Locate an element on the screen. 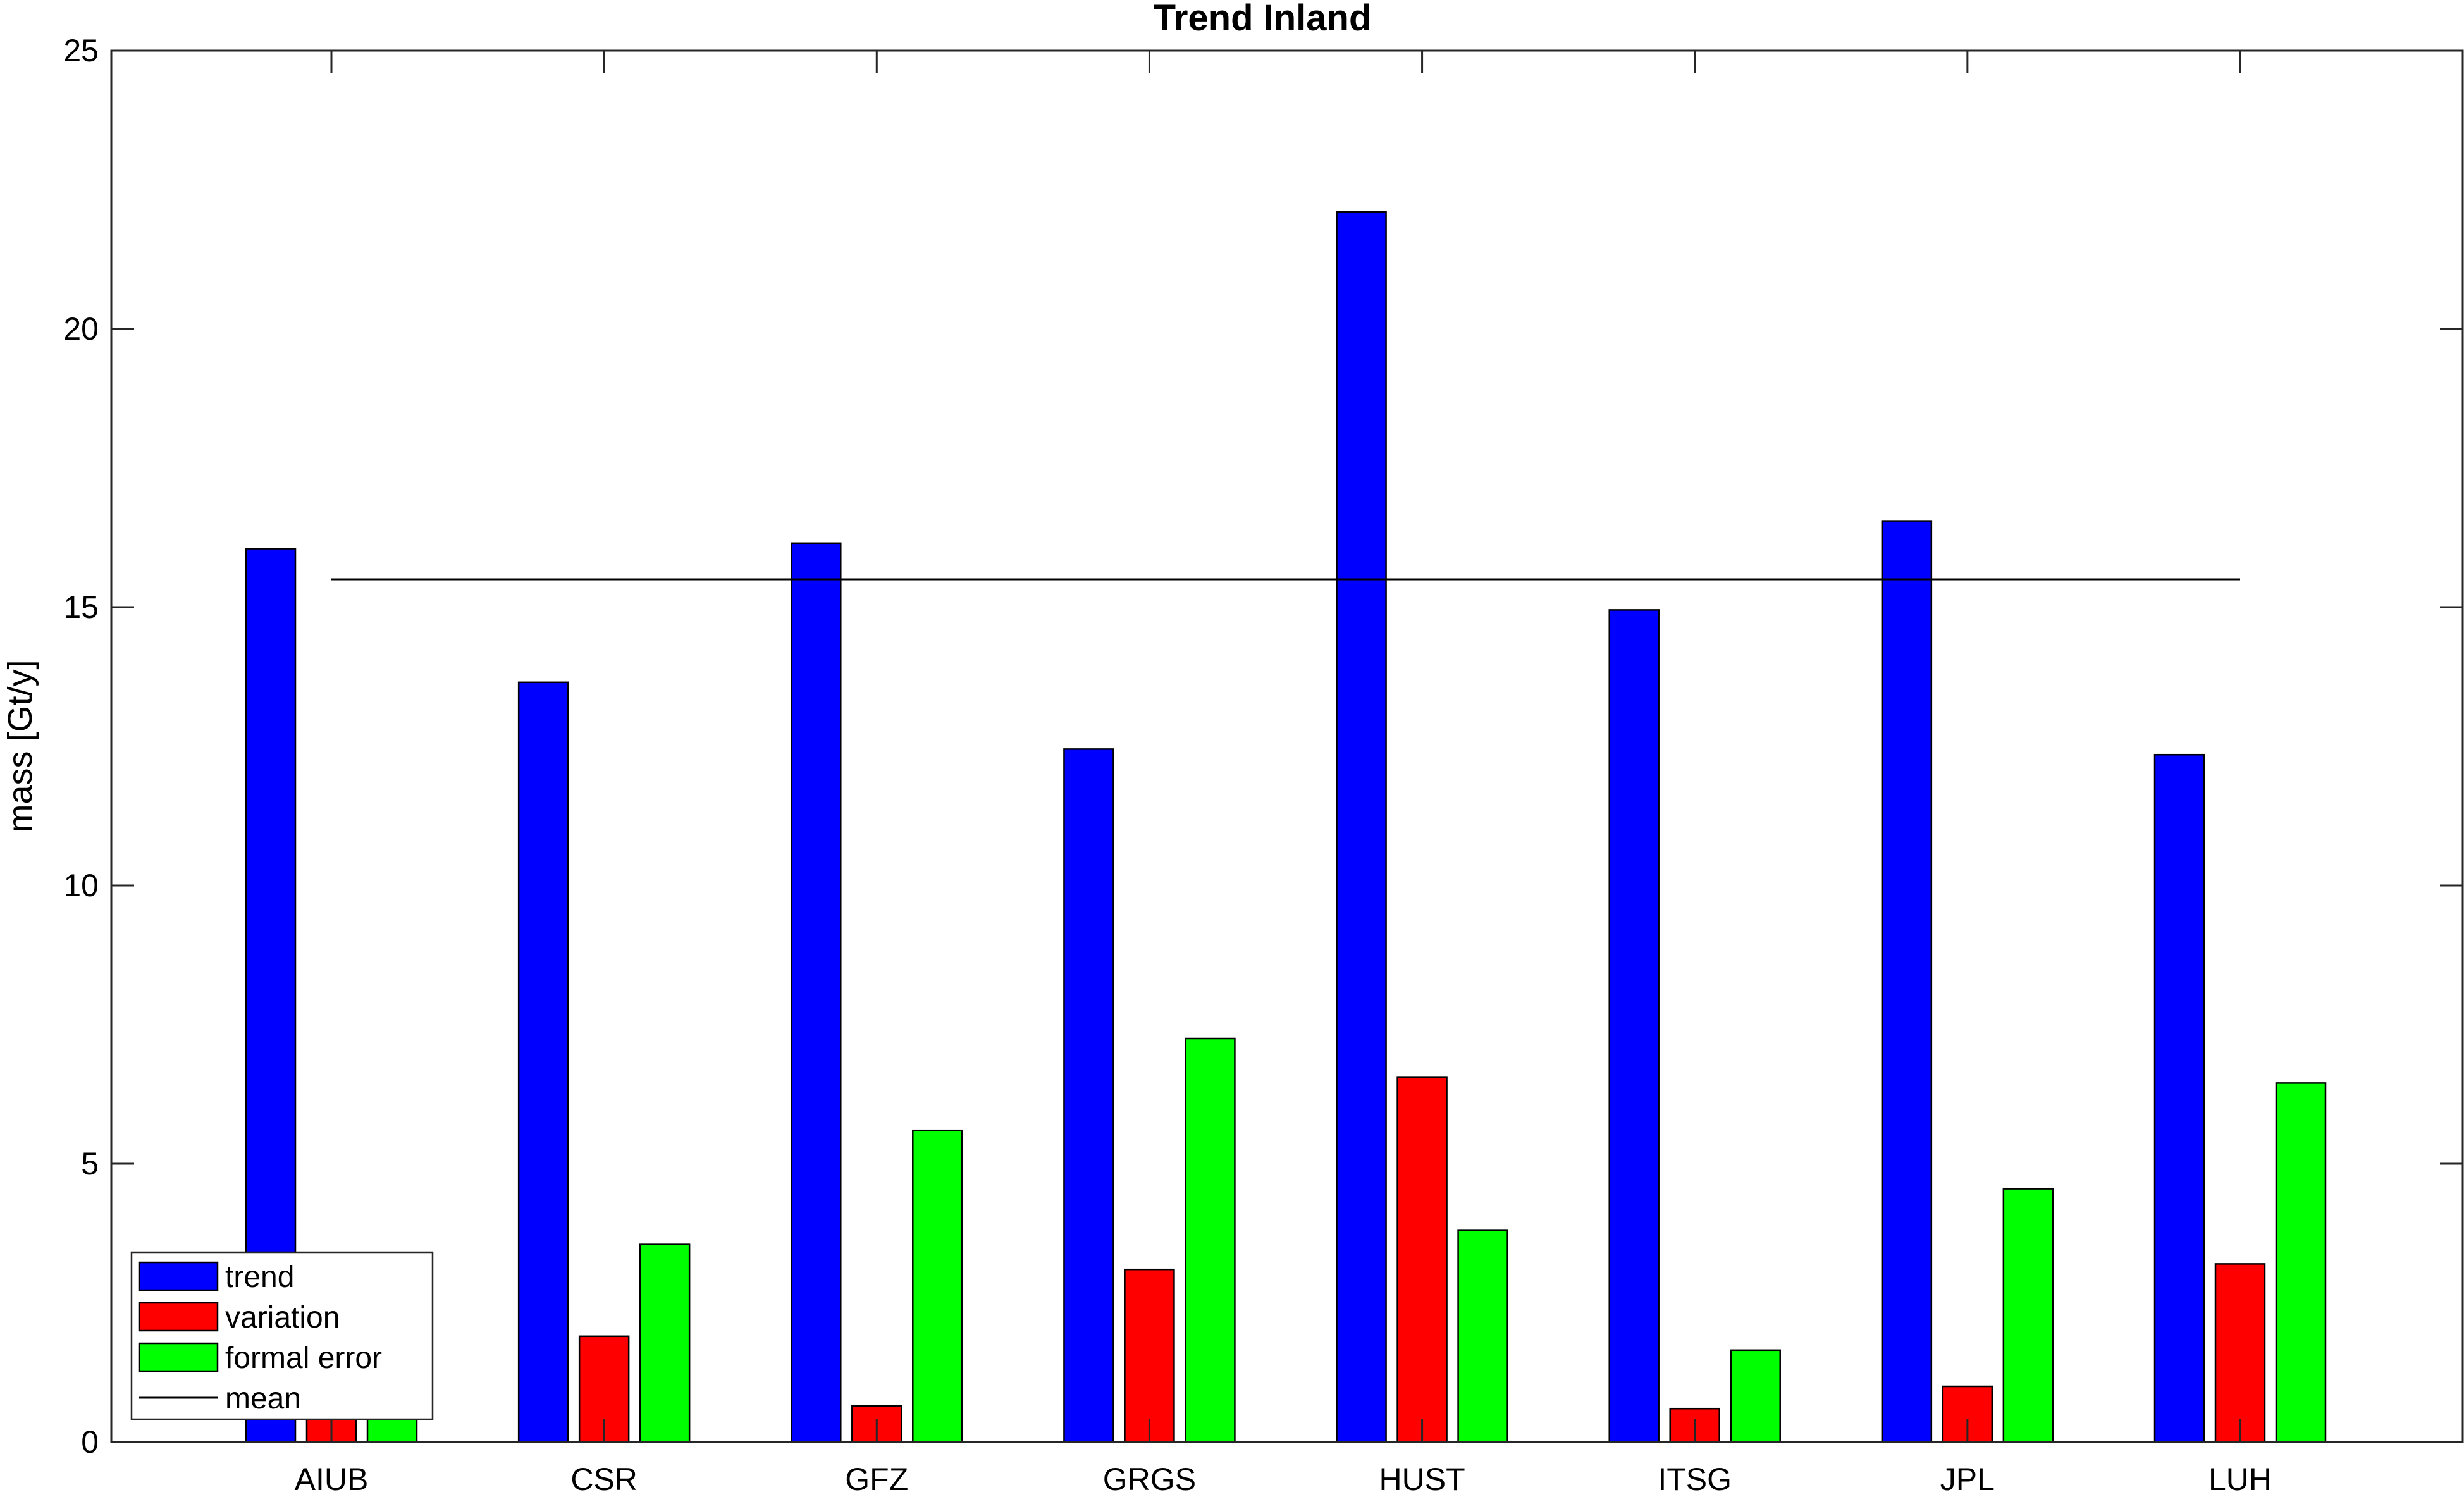  legend-swatch-trend is located at coordinates (179, 1276).